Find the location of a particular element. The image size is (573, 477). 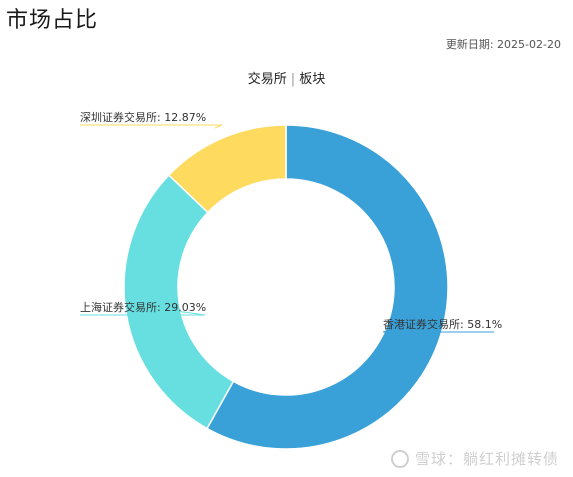

watermark: 雪球：躺红利摊转债 is located at coordinates (474, 458).